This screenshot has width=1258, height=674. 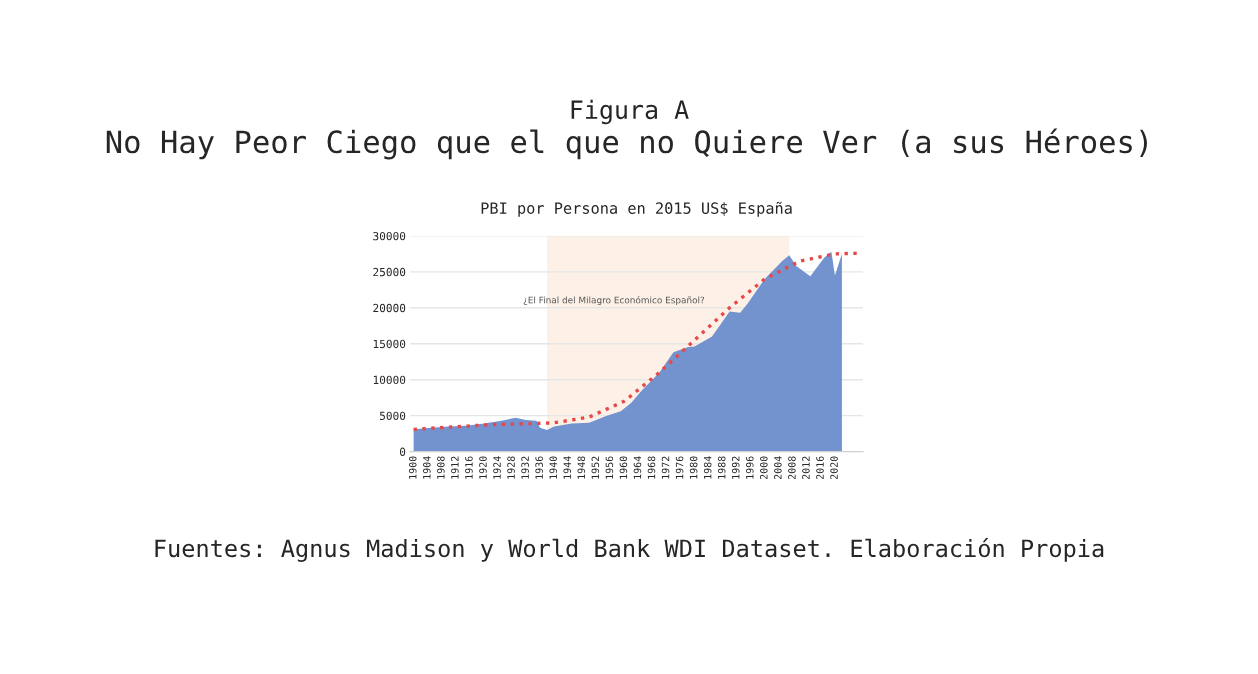 What do you see at coordinates (626, 144) in the screenshot?
I see `chart-title: No Hay Peor Ciego que el que no Quiere Ver (a sus Héroes)` at bounding box center [626, 144].